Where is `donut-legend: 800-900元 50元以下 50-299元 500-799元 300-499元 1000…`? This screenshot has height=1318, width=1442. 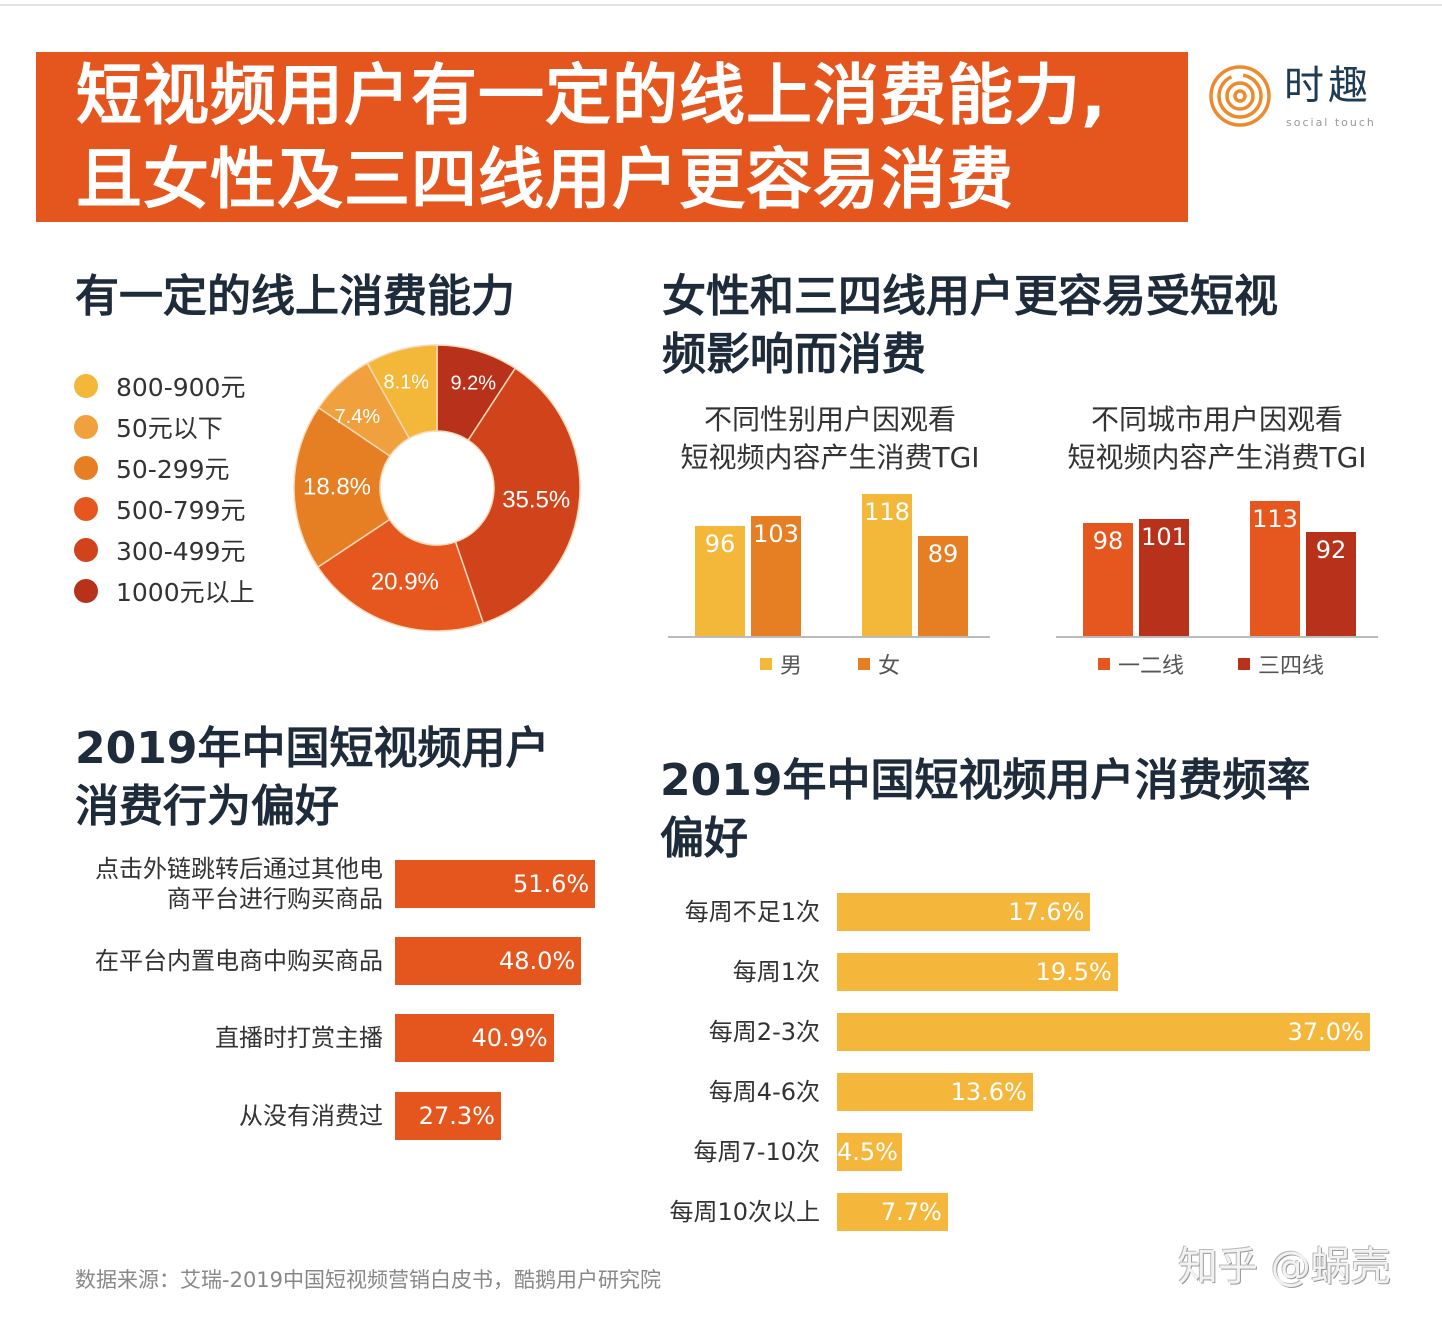
donut-legend: 800-900元 50元以下 50-299元 500-799元 300-499元 1000… is located at coordinates (164, 488).